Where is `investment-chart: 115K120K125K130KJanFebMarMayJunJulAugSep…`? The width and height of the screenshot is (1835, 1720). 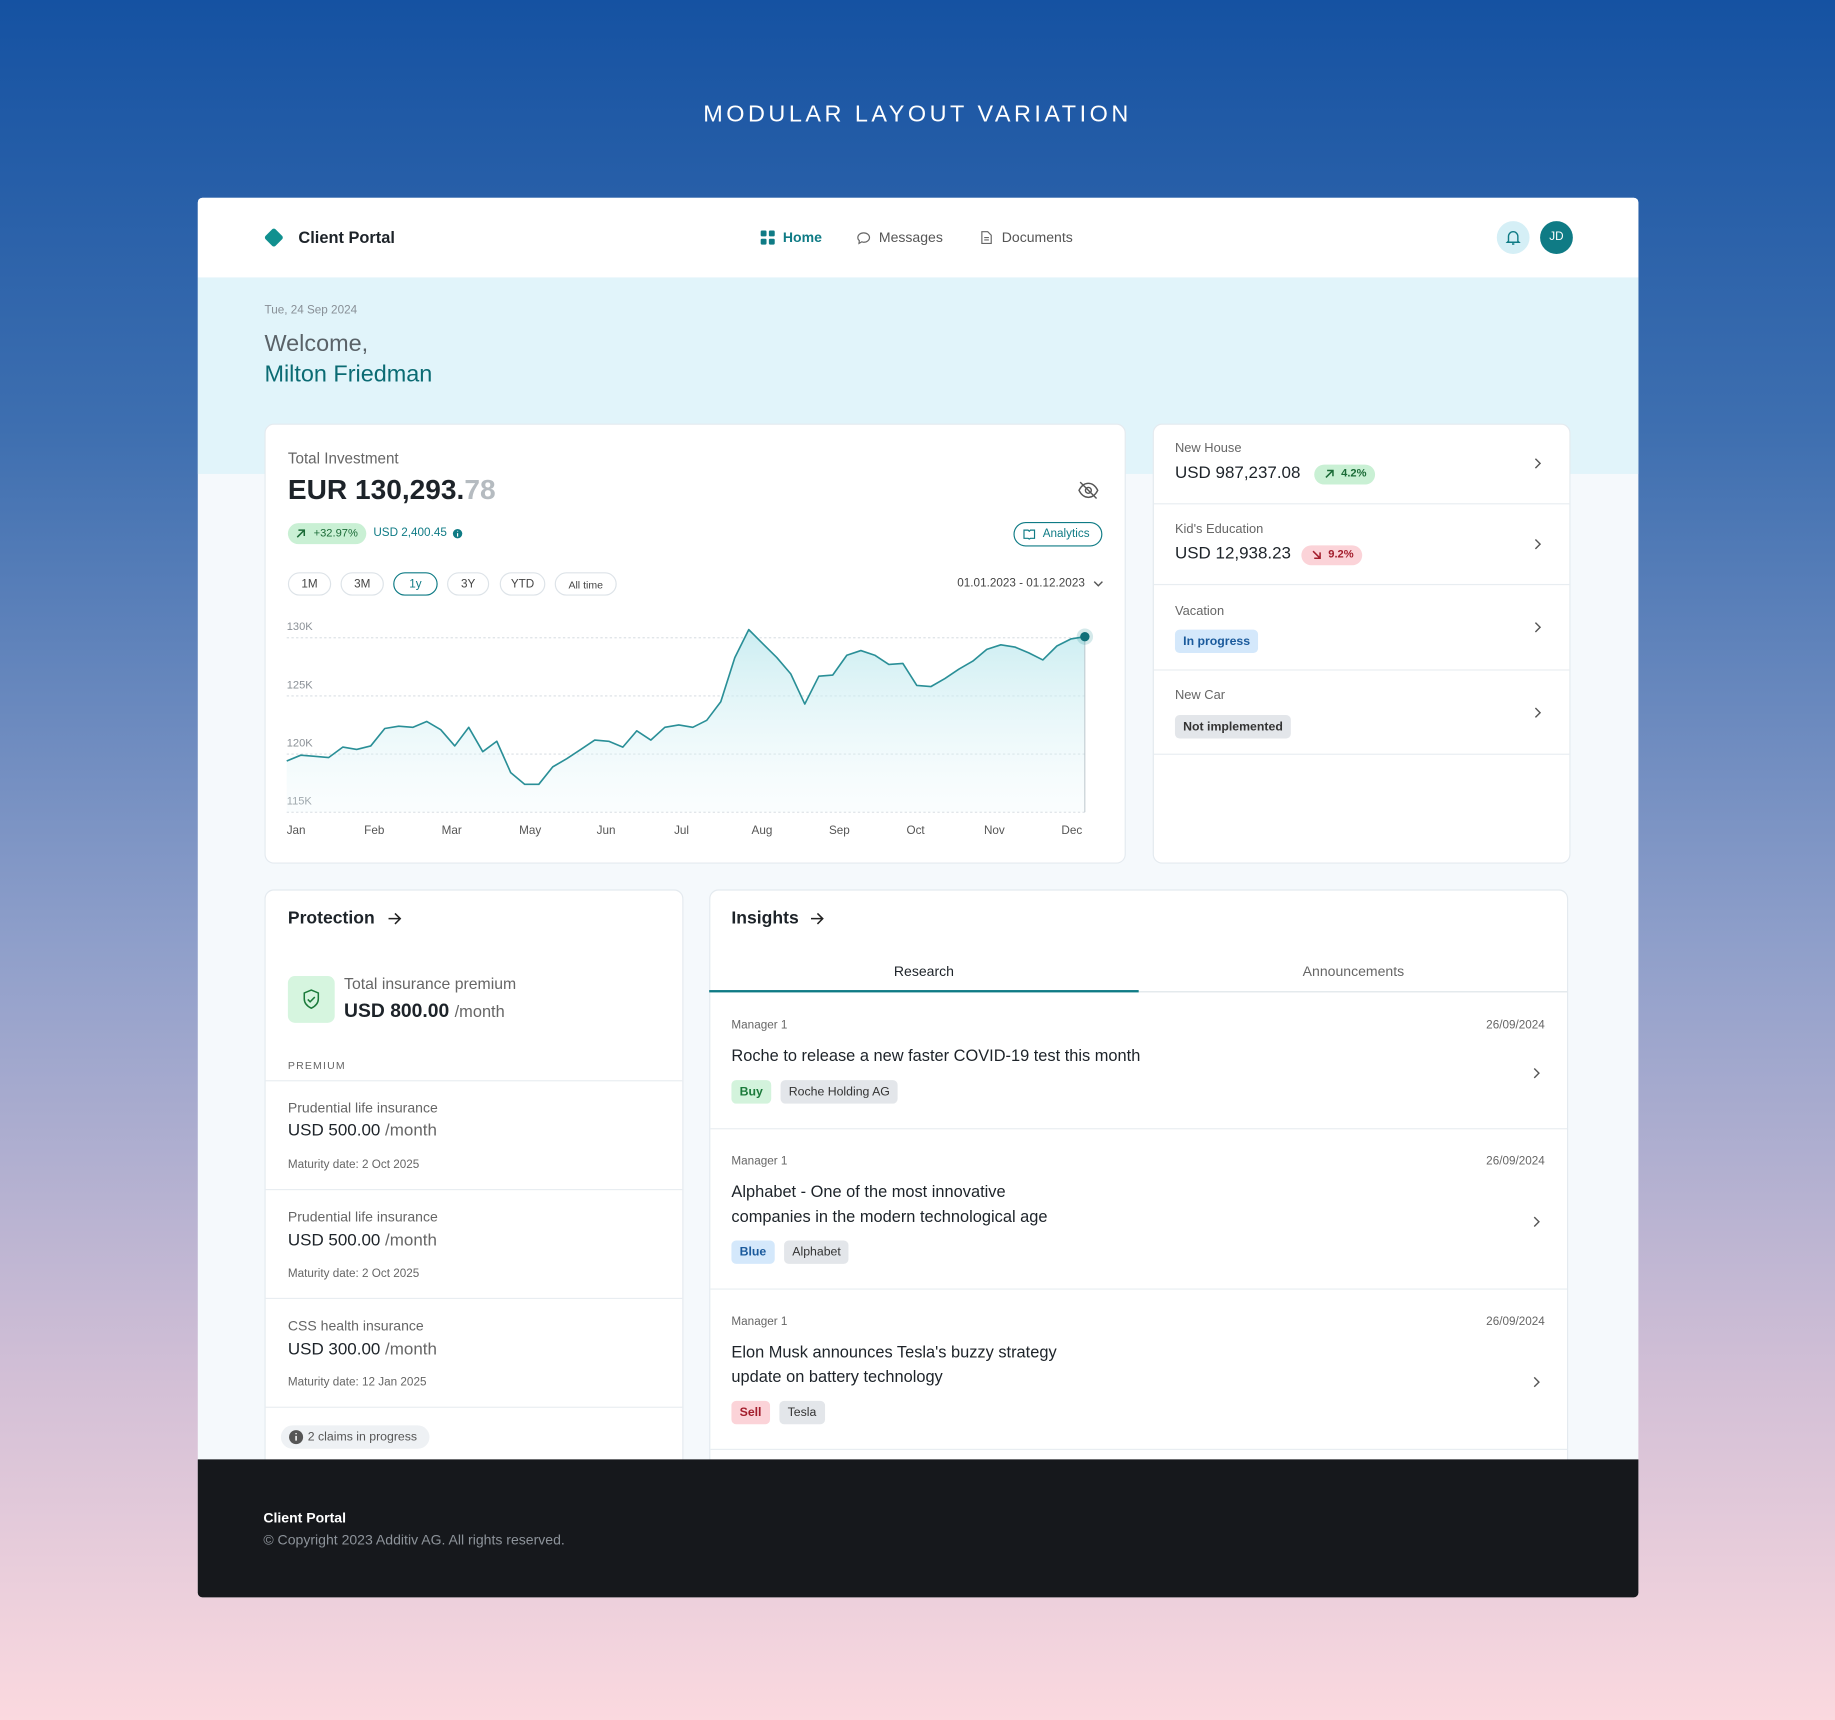 investment-chart: 115K120K125K130KJanFebMarMayJunJulAugSep… is located at coordinates (690, 729).